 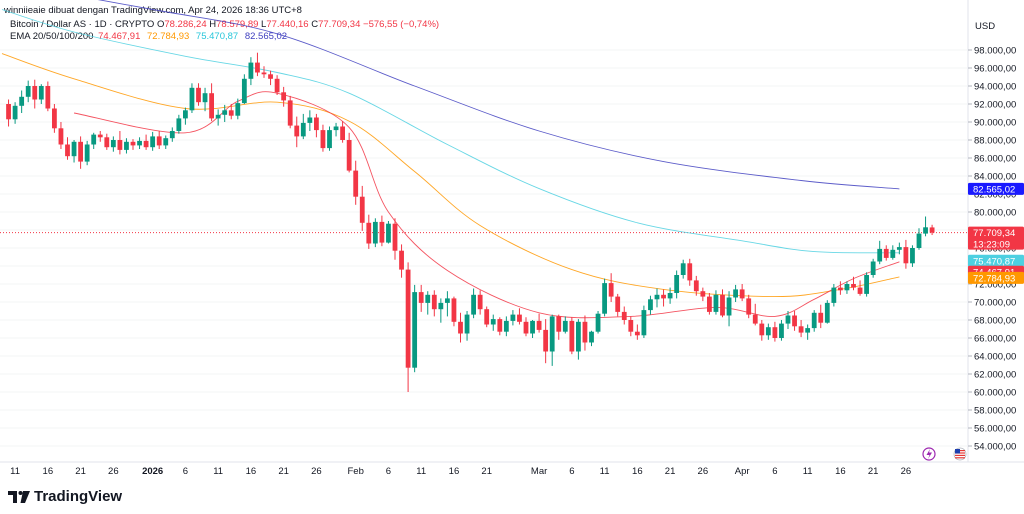 I want to click on tradingview-brand: TradingView, so click(x=65, y=496).